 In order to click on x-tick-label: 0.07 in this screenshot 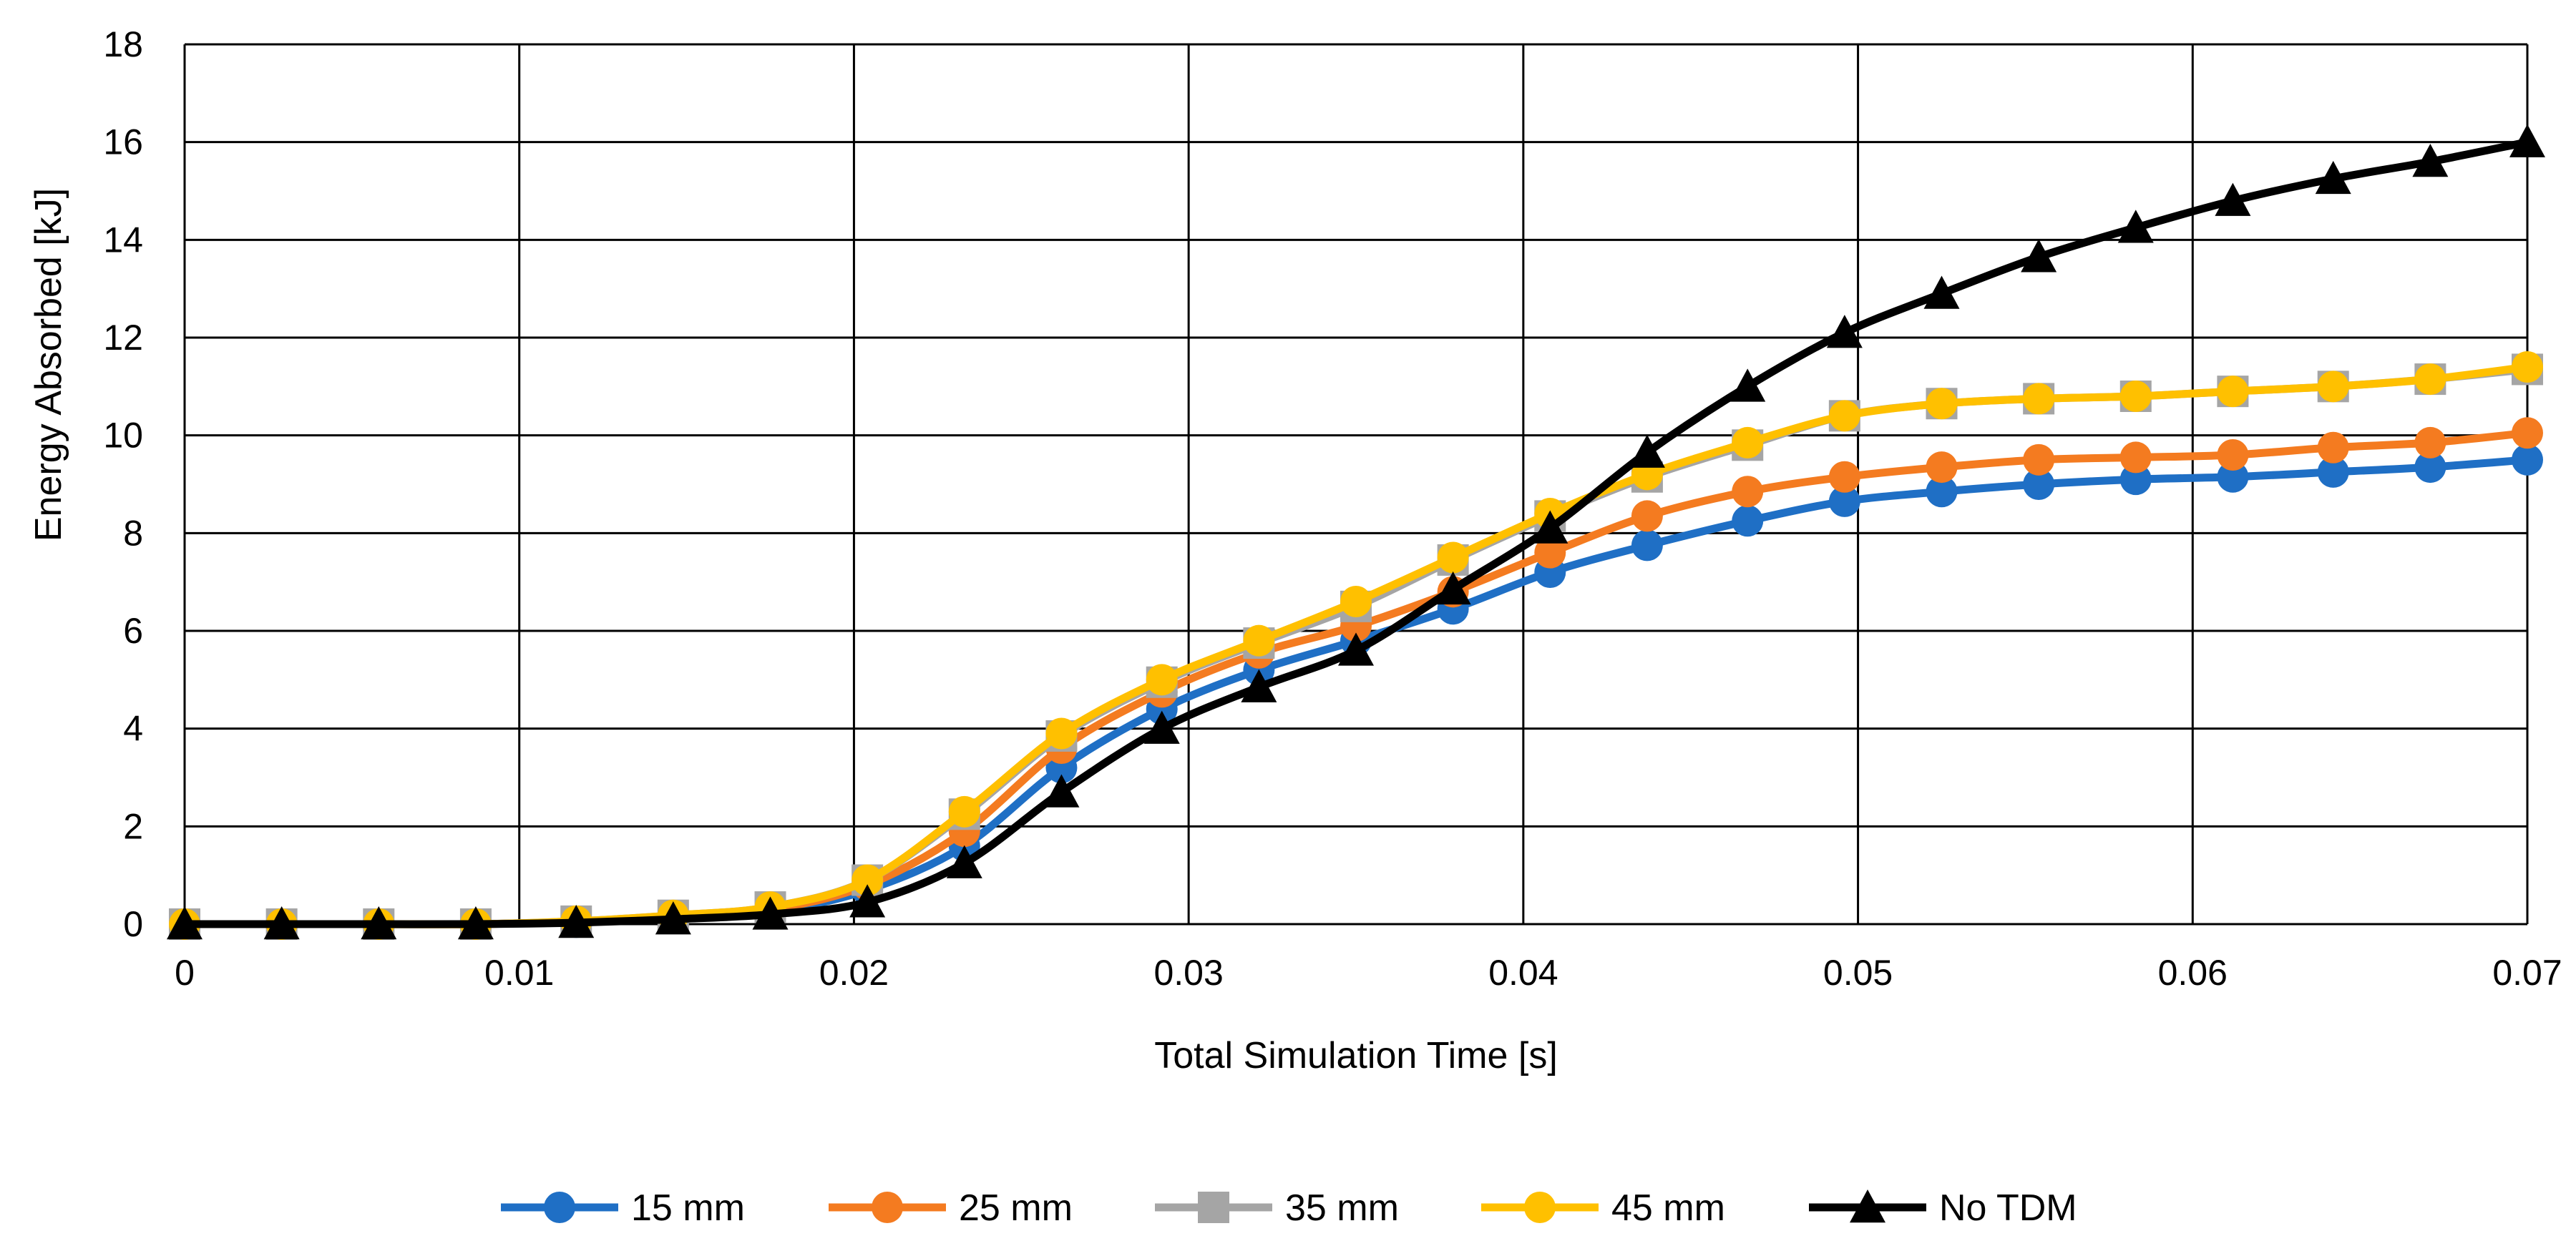, I will do `click(2527, 973)`.